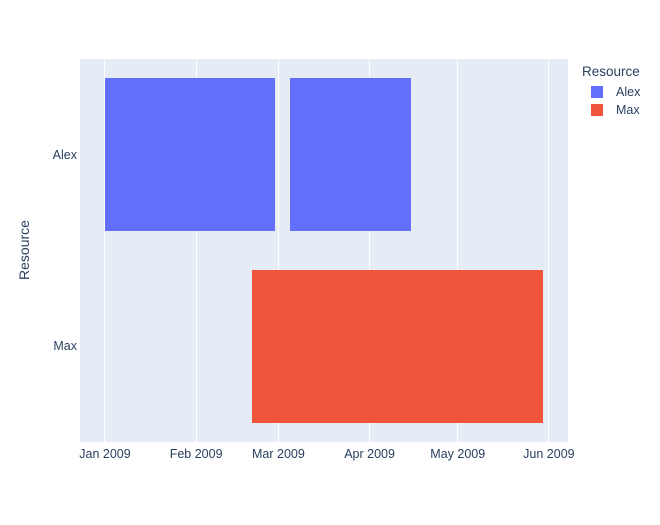 This screenshot has height=525, width=660. Describe the element at coordinates (369, 454) in the screenshot. I see `x-tick-label: Apr 2009` at that location.